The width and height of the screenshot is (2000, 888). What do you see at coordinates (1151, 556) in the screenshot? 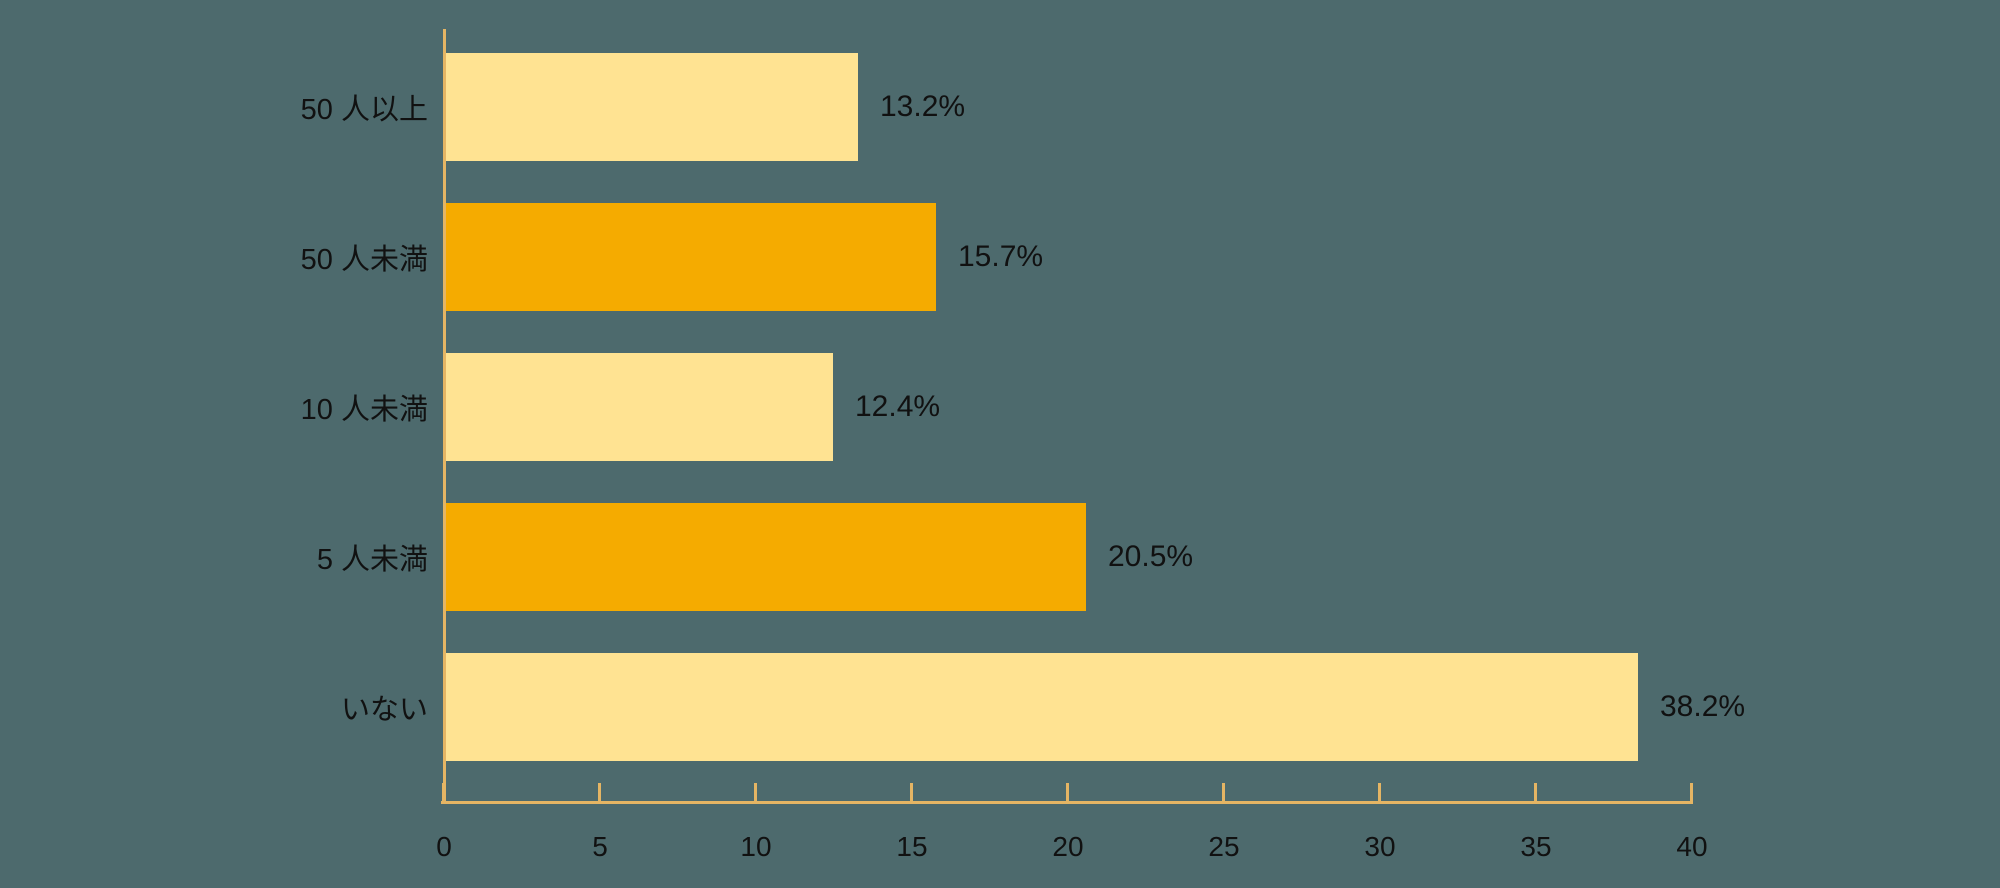
I see `value-label: 20.5%` at bounding box center [1151, 556].